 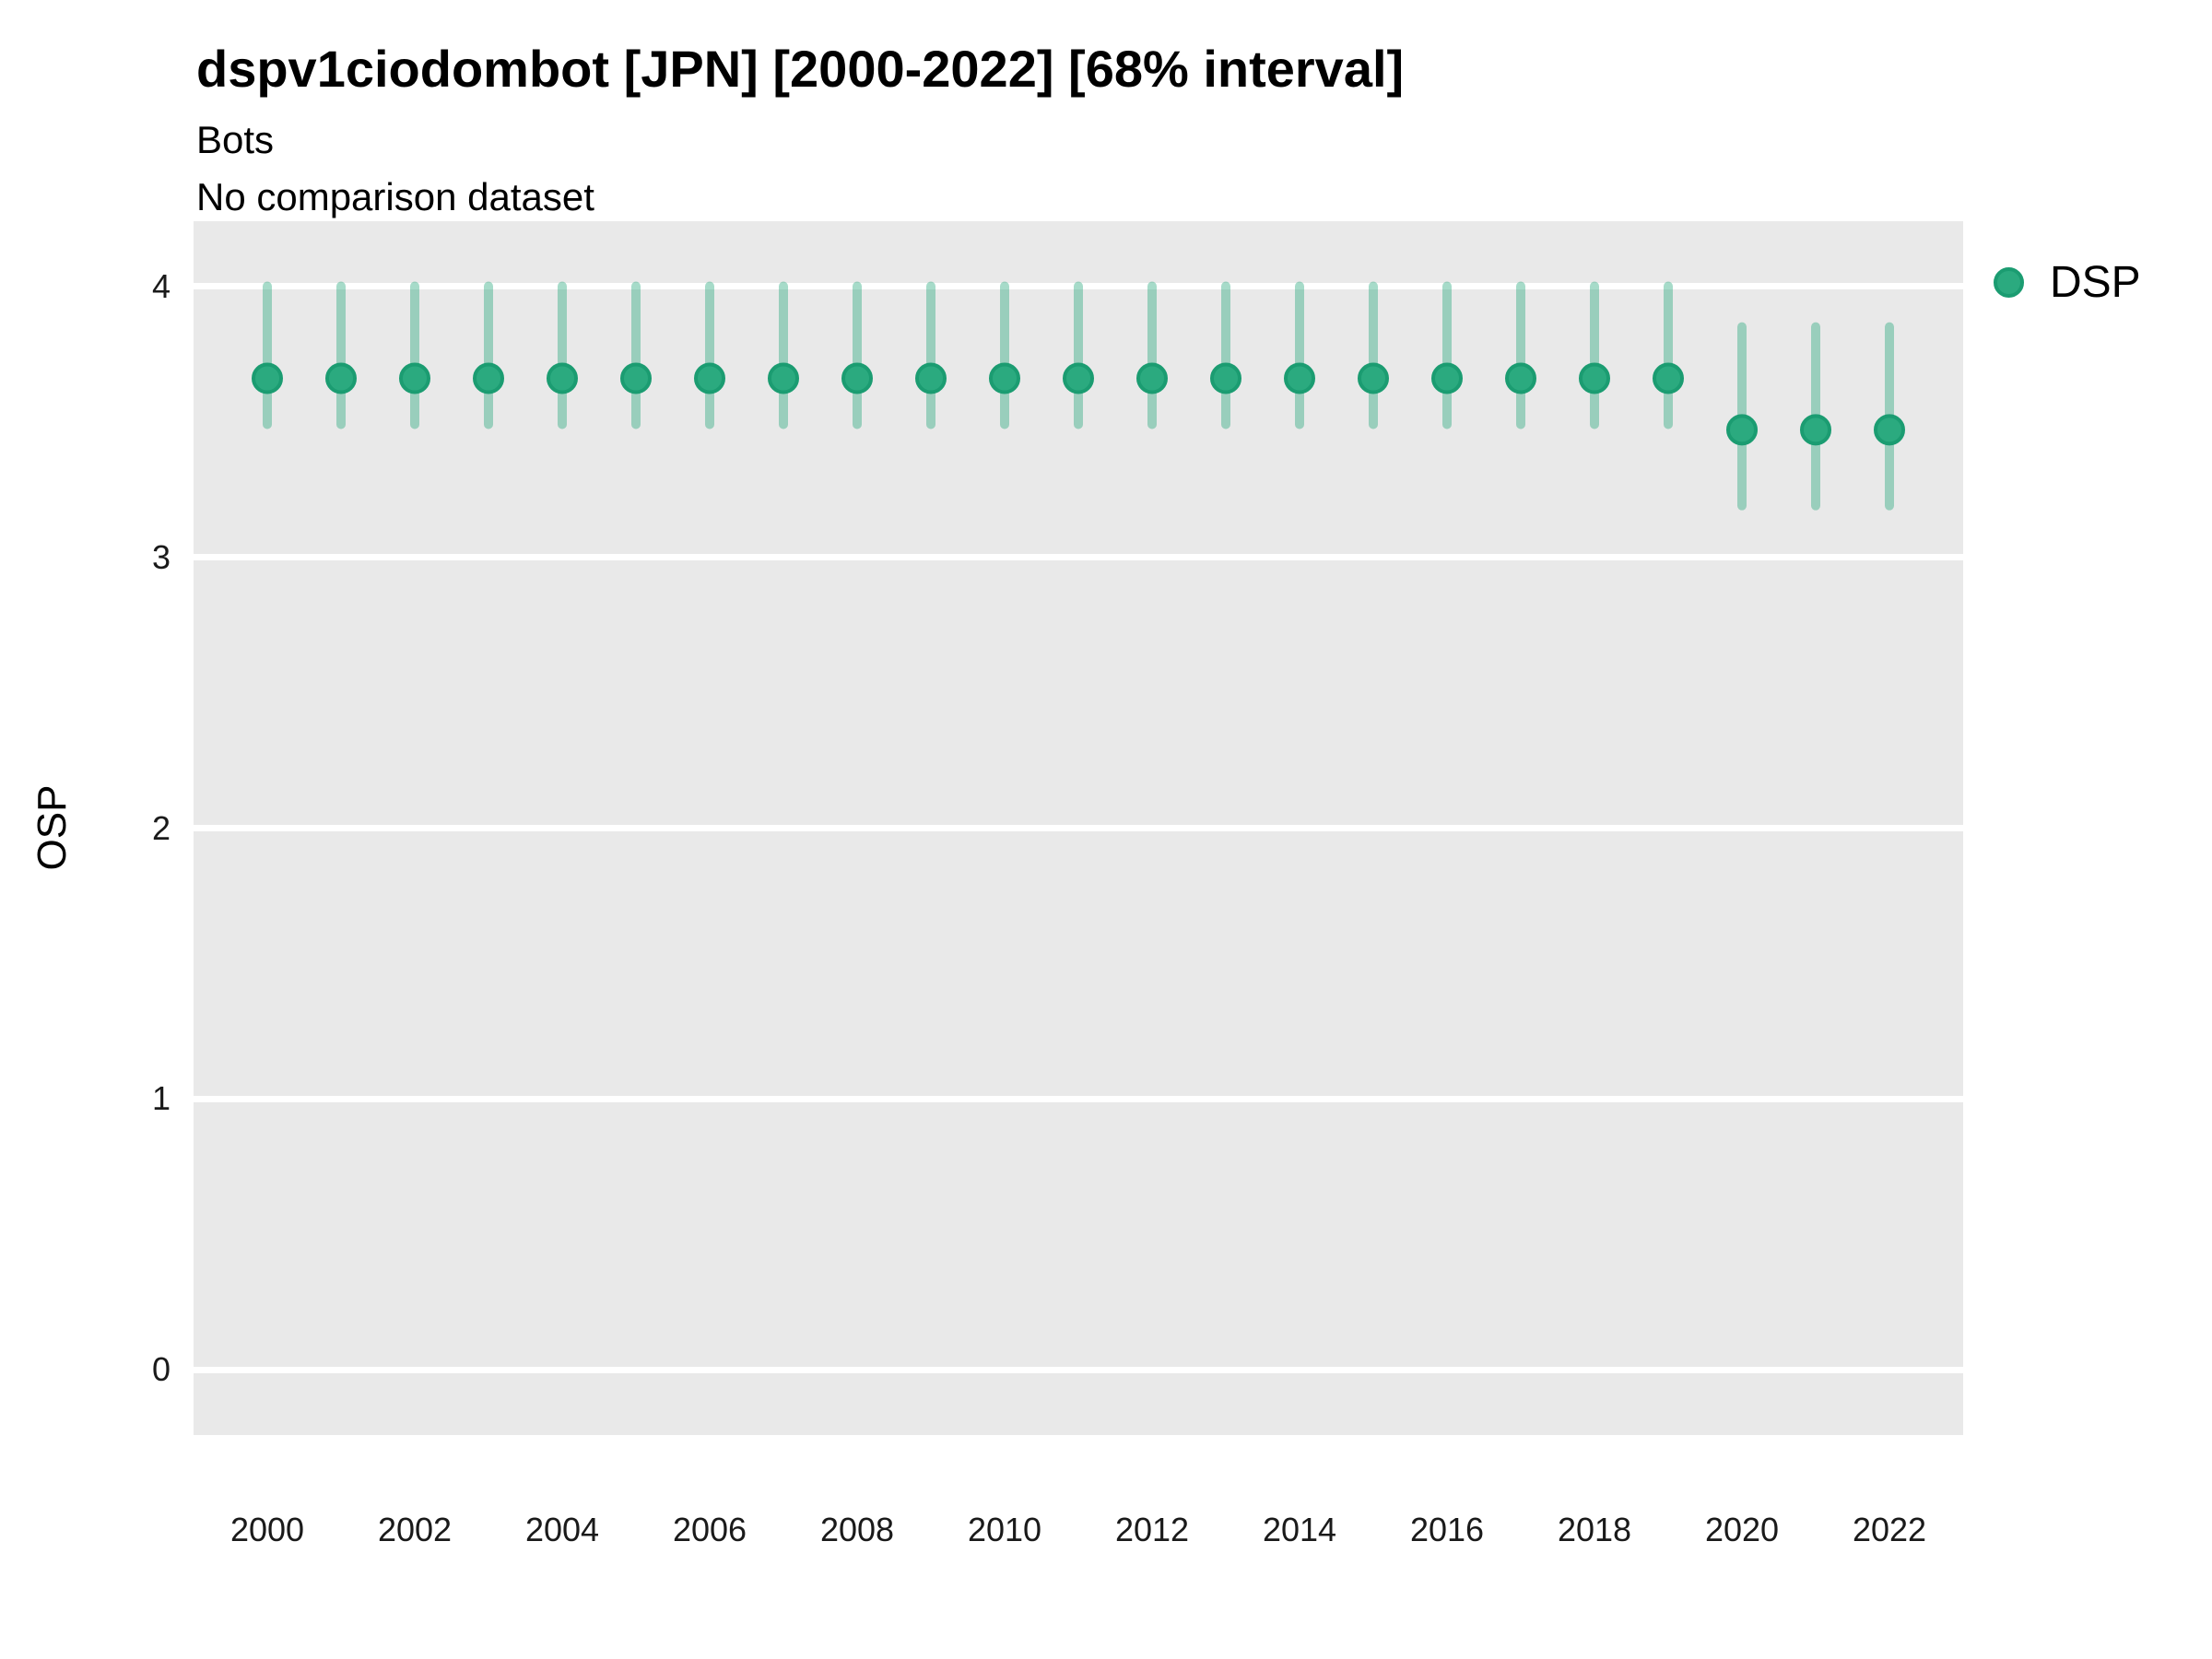 I want to click on x-tick-label-2016: 2016, so click(x=1447, y=1529).